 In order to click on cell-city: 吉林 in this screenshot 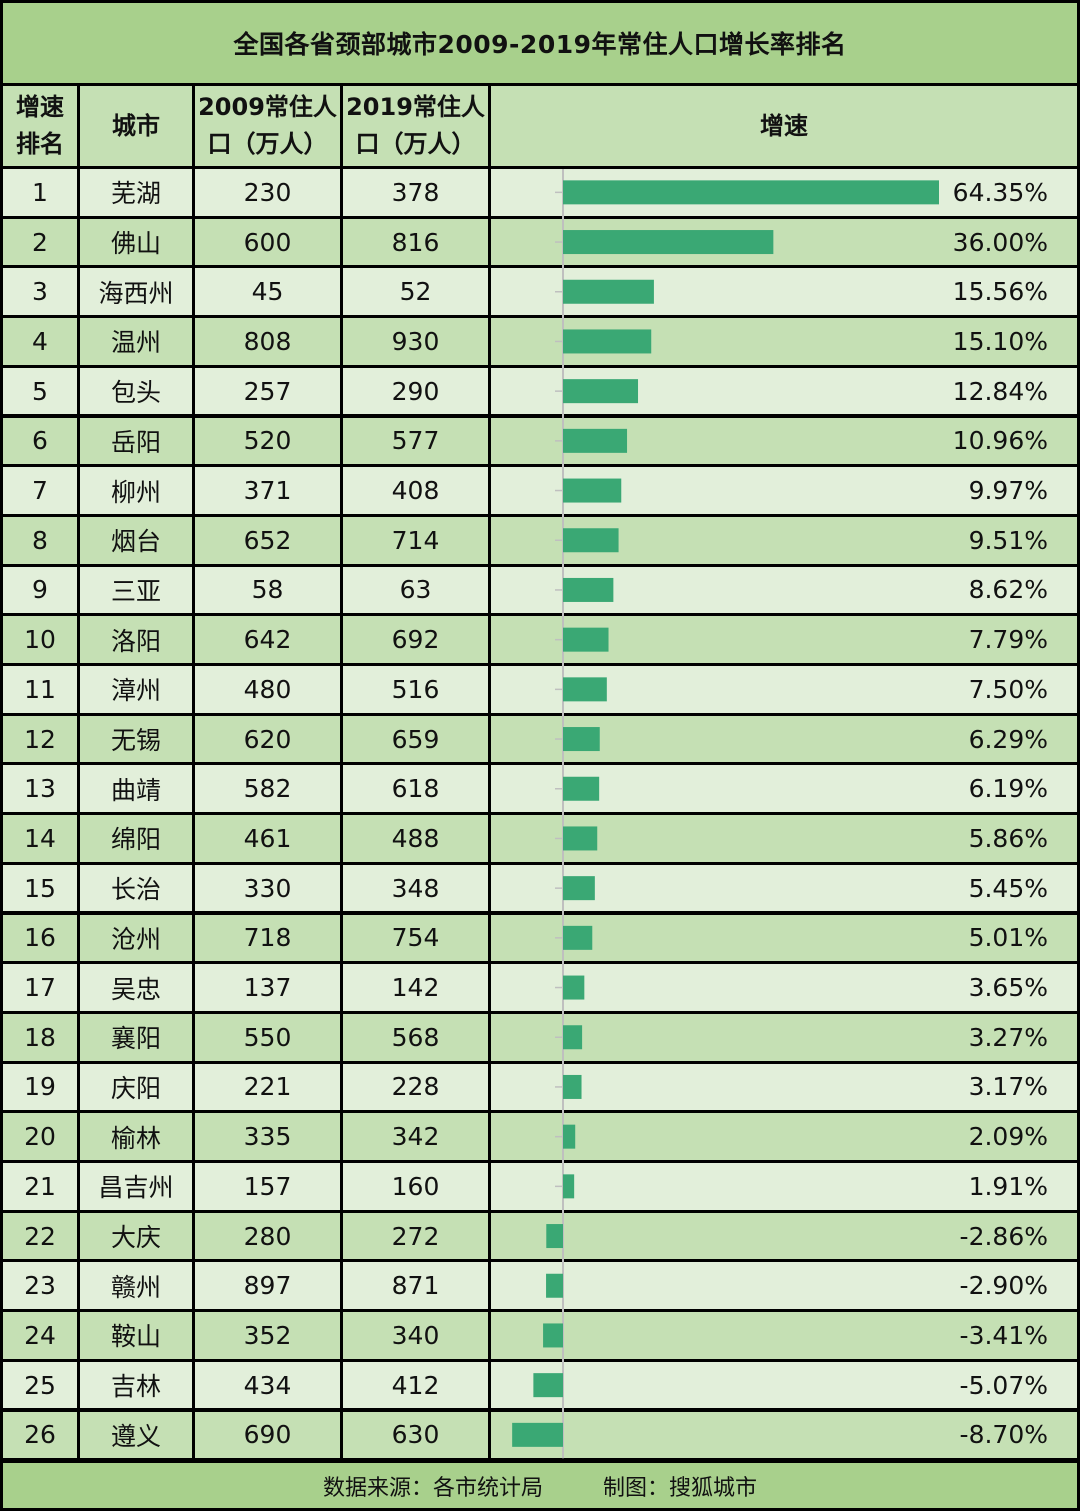, I will do `click(136, 1385)`.